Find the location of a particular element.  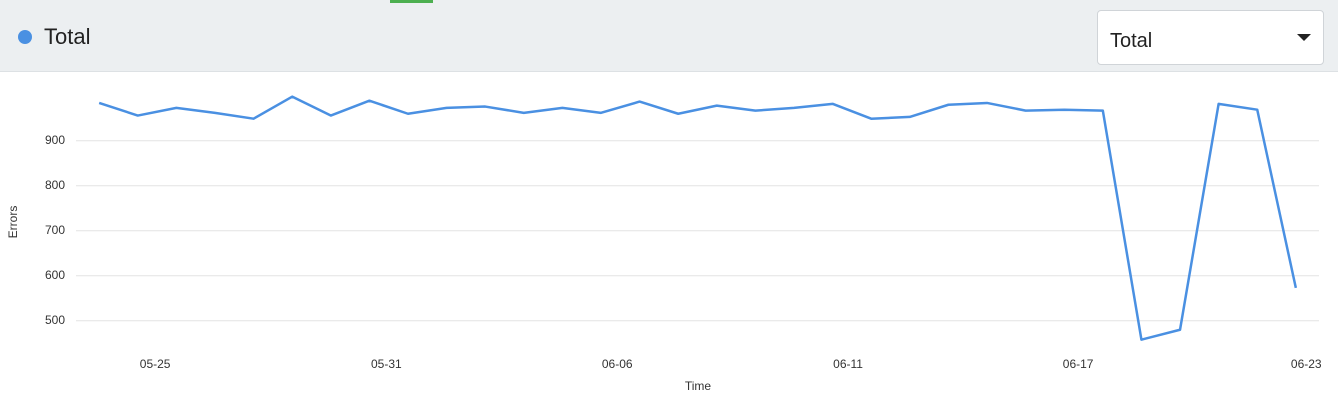

x-tick-label: 06-17 is located at coordinates (1078, 364).